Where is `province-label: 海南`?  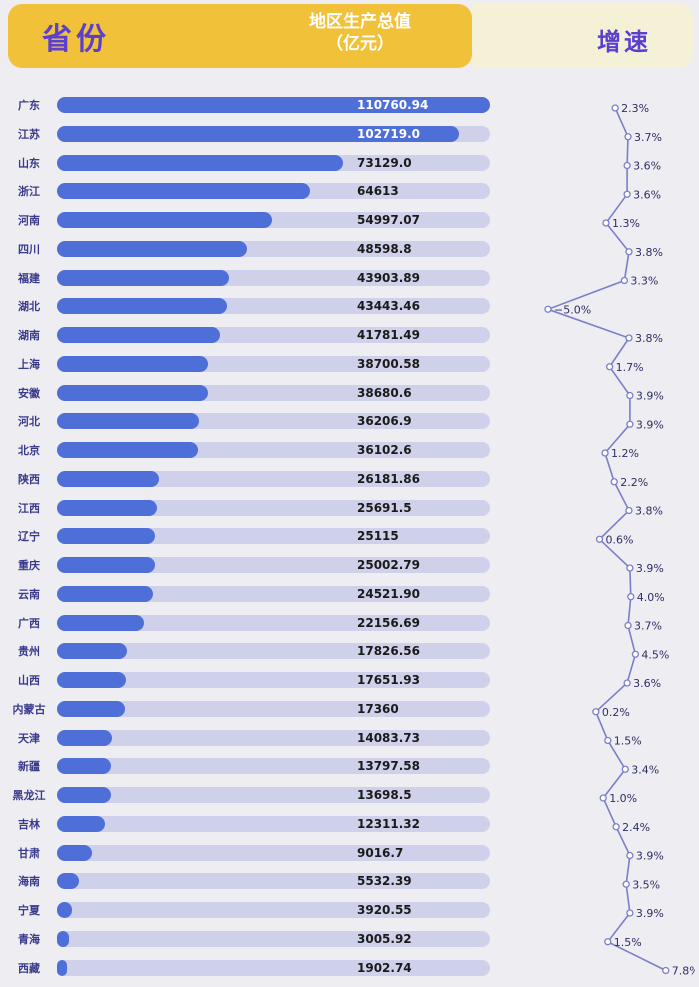 province-label: 海南 is located at coordinates (29, 882).